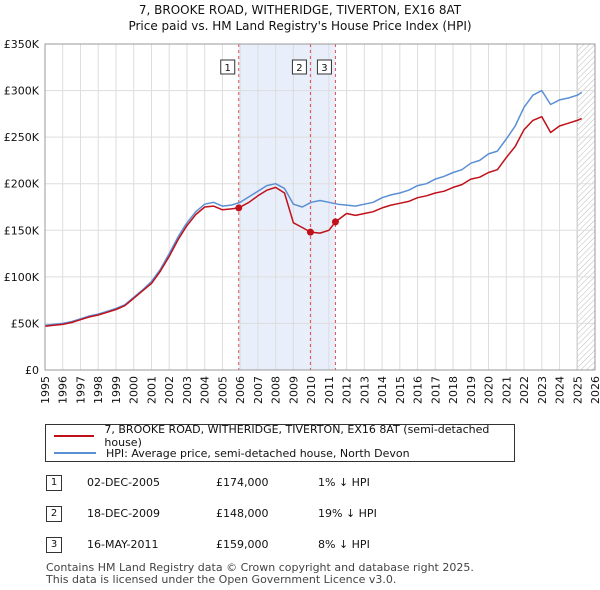  What do you see at coordinates (151, 390) in the screenshot?
I see `x-tick-label: 2001` at bounding box center [151, 390].